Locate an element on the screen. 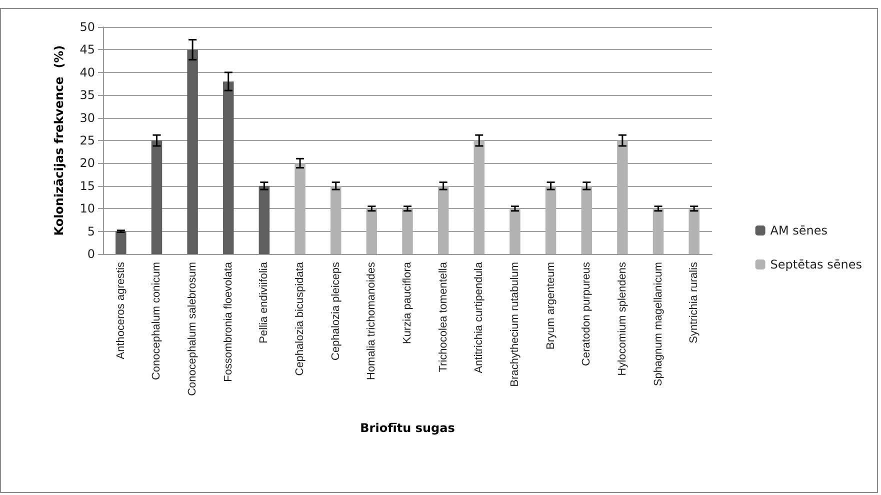 This screenshot has height=495, width=881. x-tick-label: Cephalozia bicuspidata is located at coordinates (300, 318).